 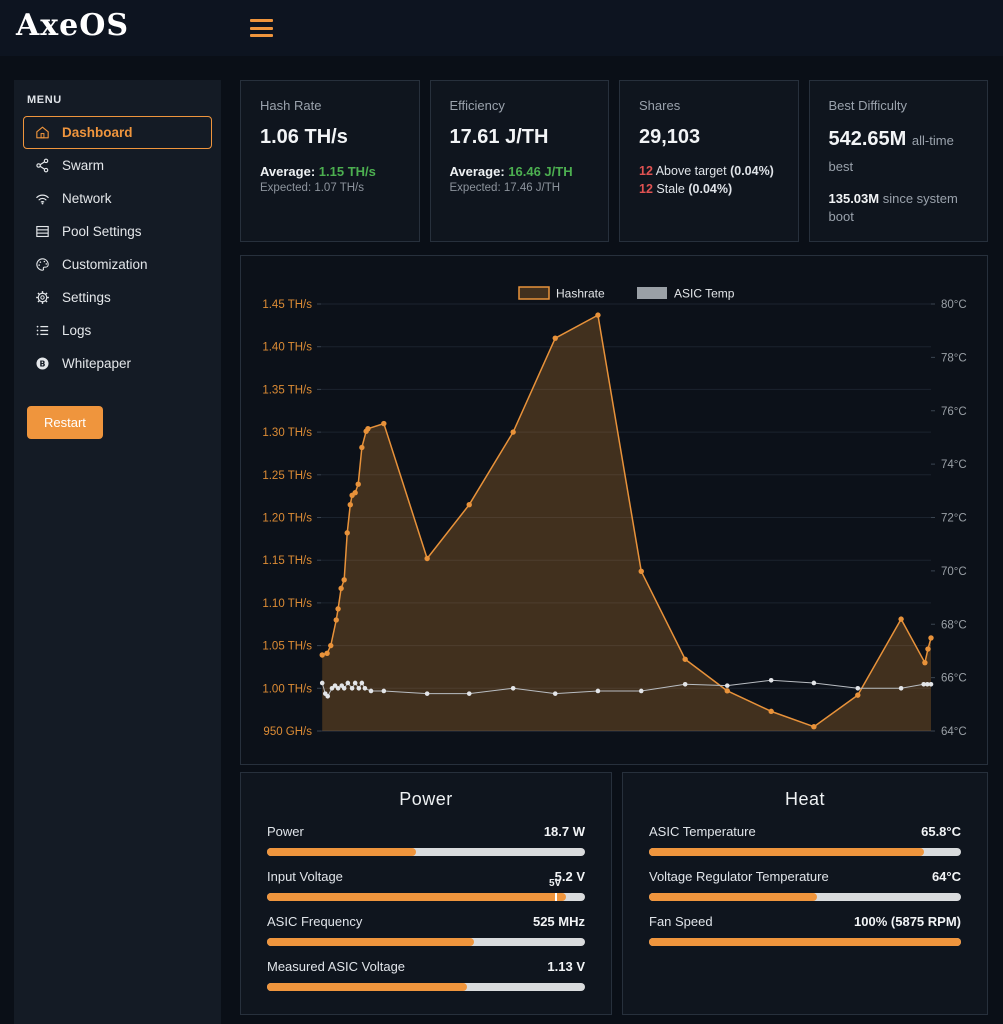 I want to click on bitcoin-icon: B, so click(x=42, y=363).